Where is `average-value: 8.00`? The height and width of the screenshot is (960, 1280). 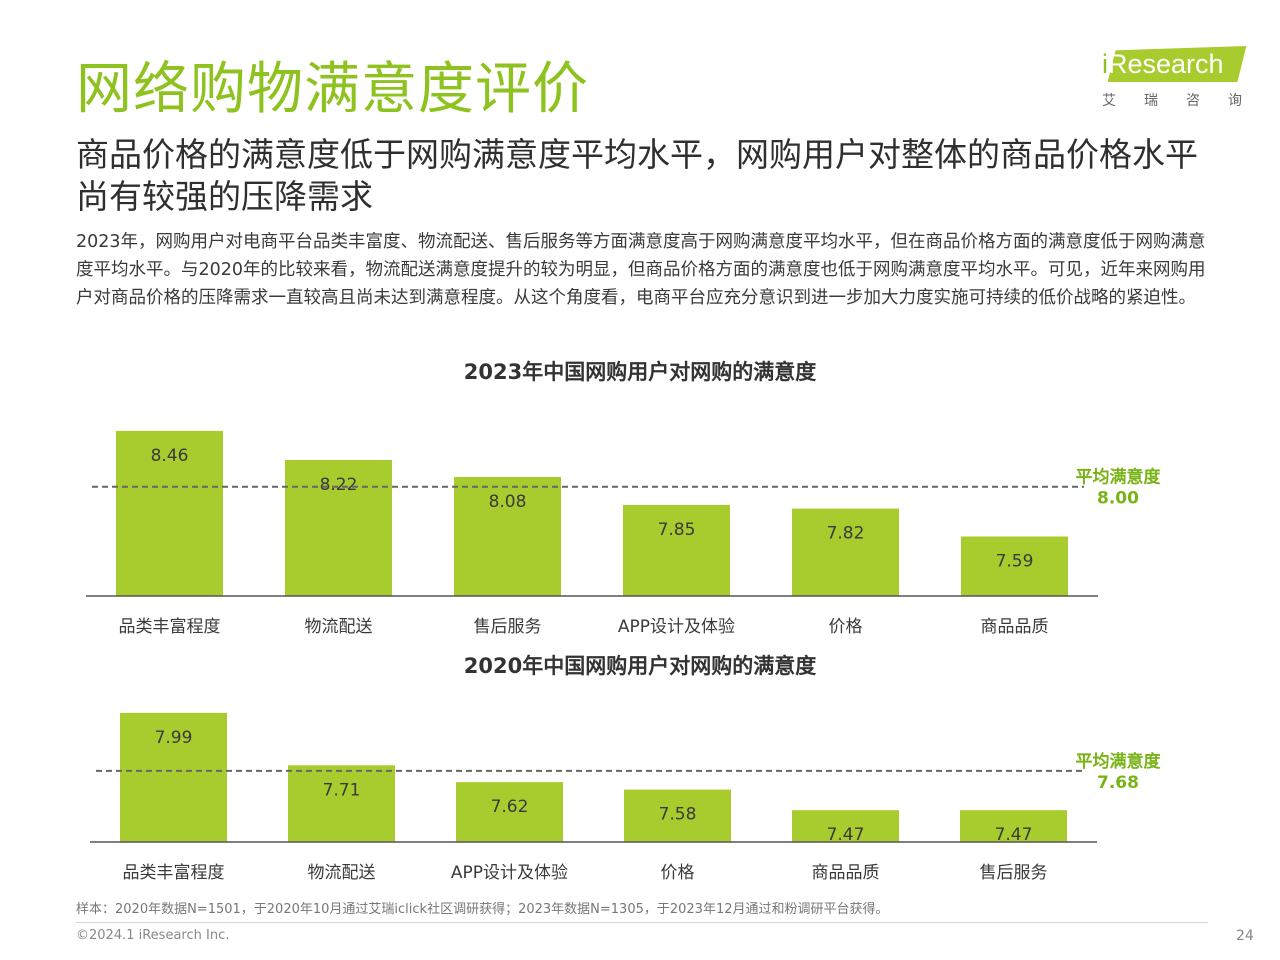
average-value: 8.00 is located at coordinates (1118, 499).